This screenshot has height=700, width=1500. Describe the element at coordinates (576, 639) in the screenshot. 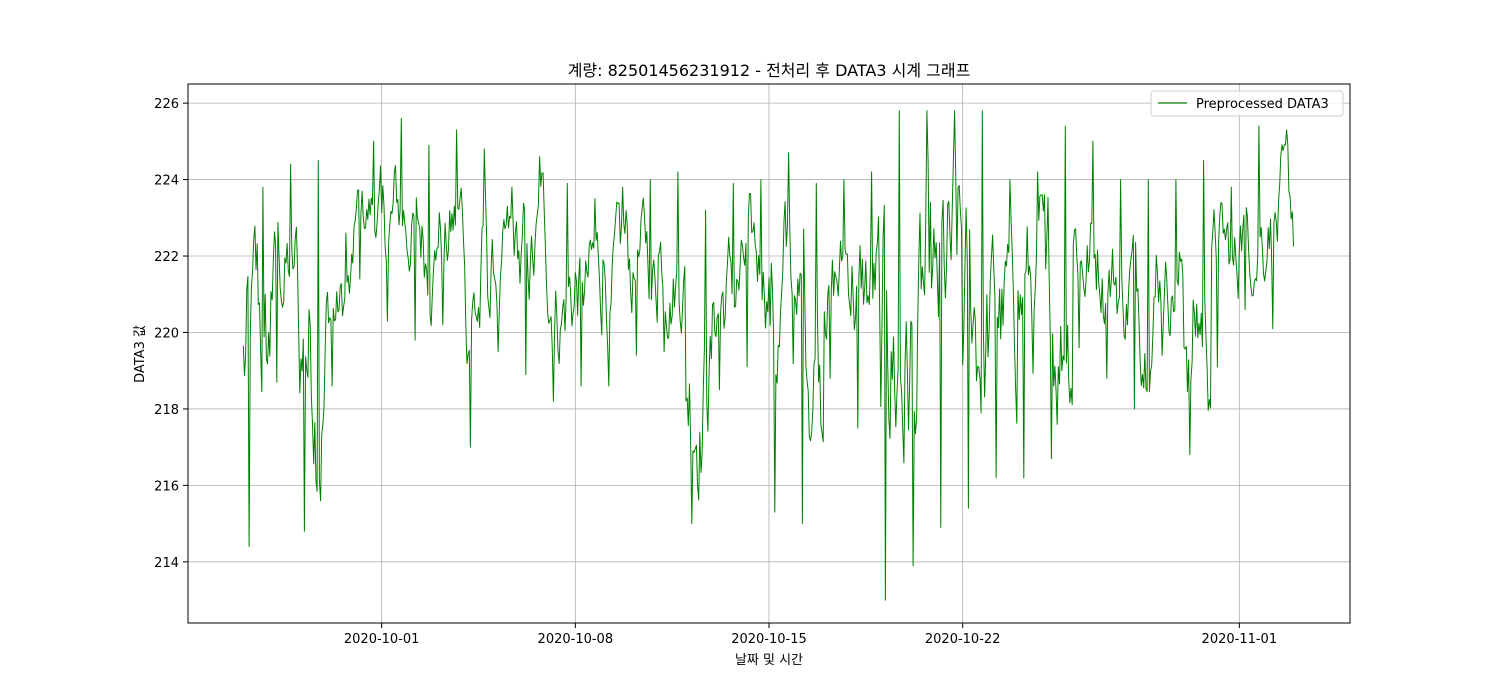

I see `x-tick-label: 2020-10-08` at that location.